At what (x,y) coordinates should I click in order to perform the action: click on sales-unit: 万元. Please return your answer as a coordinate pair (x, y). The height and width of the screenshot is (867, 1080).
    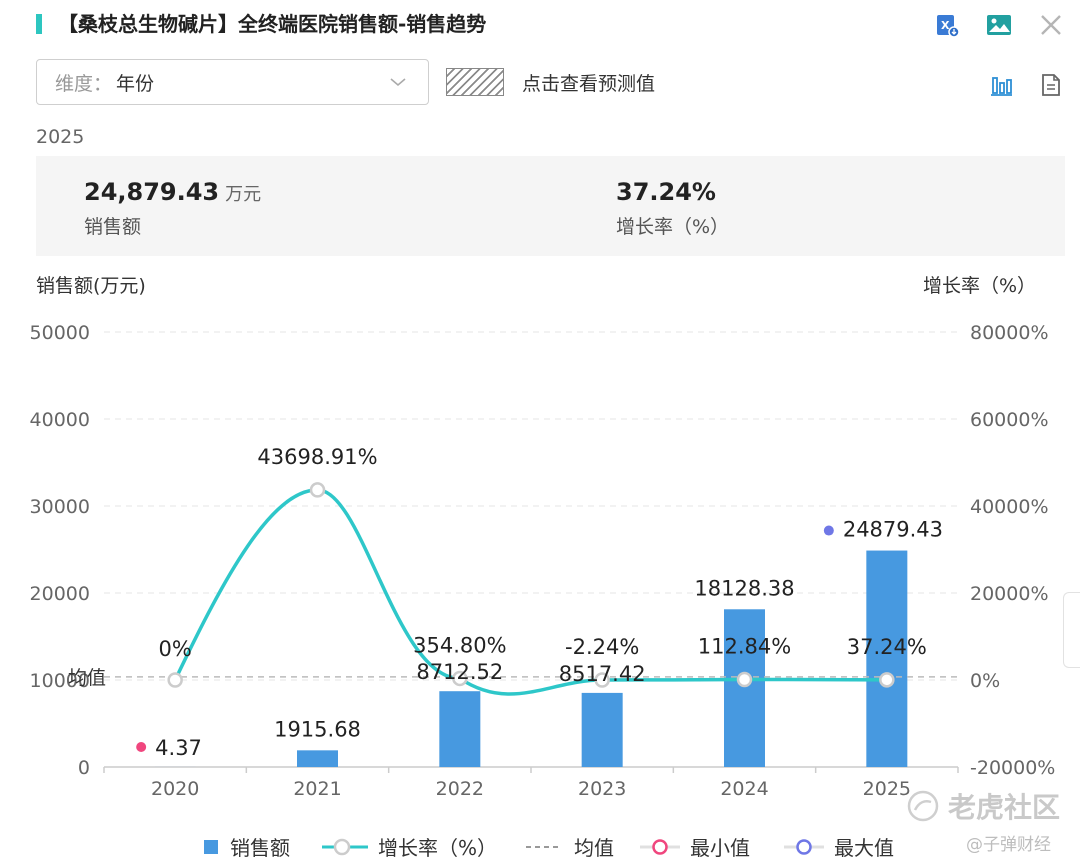
    Looking at the image, I should click on (243, 194).